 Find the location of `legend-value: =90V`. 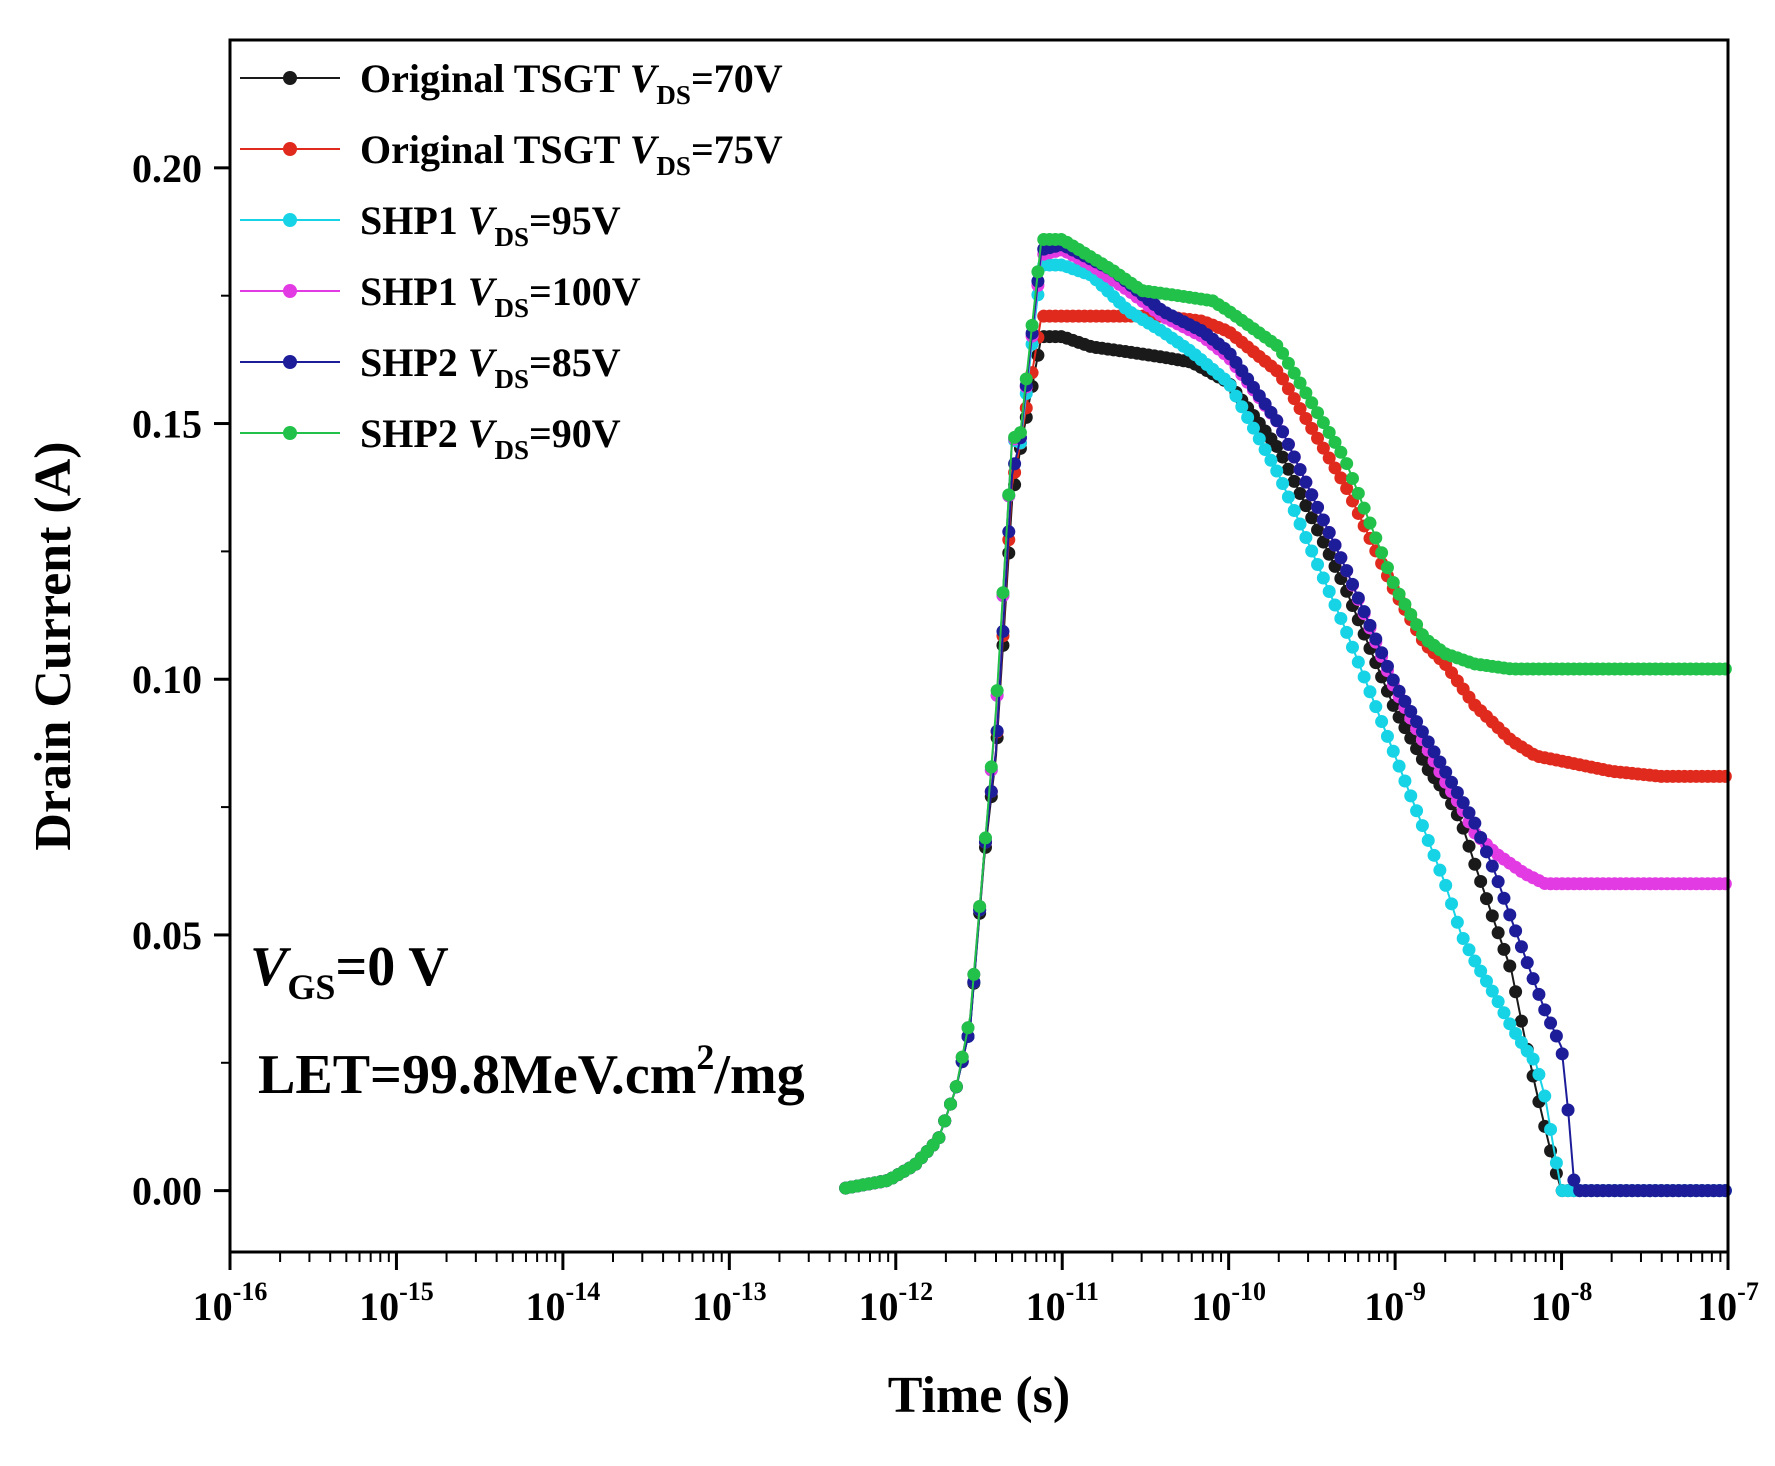

legend-value: =90V is located at coordinates (575, 433).